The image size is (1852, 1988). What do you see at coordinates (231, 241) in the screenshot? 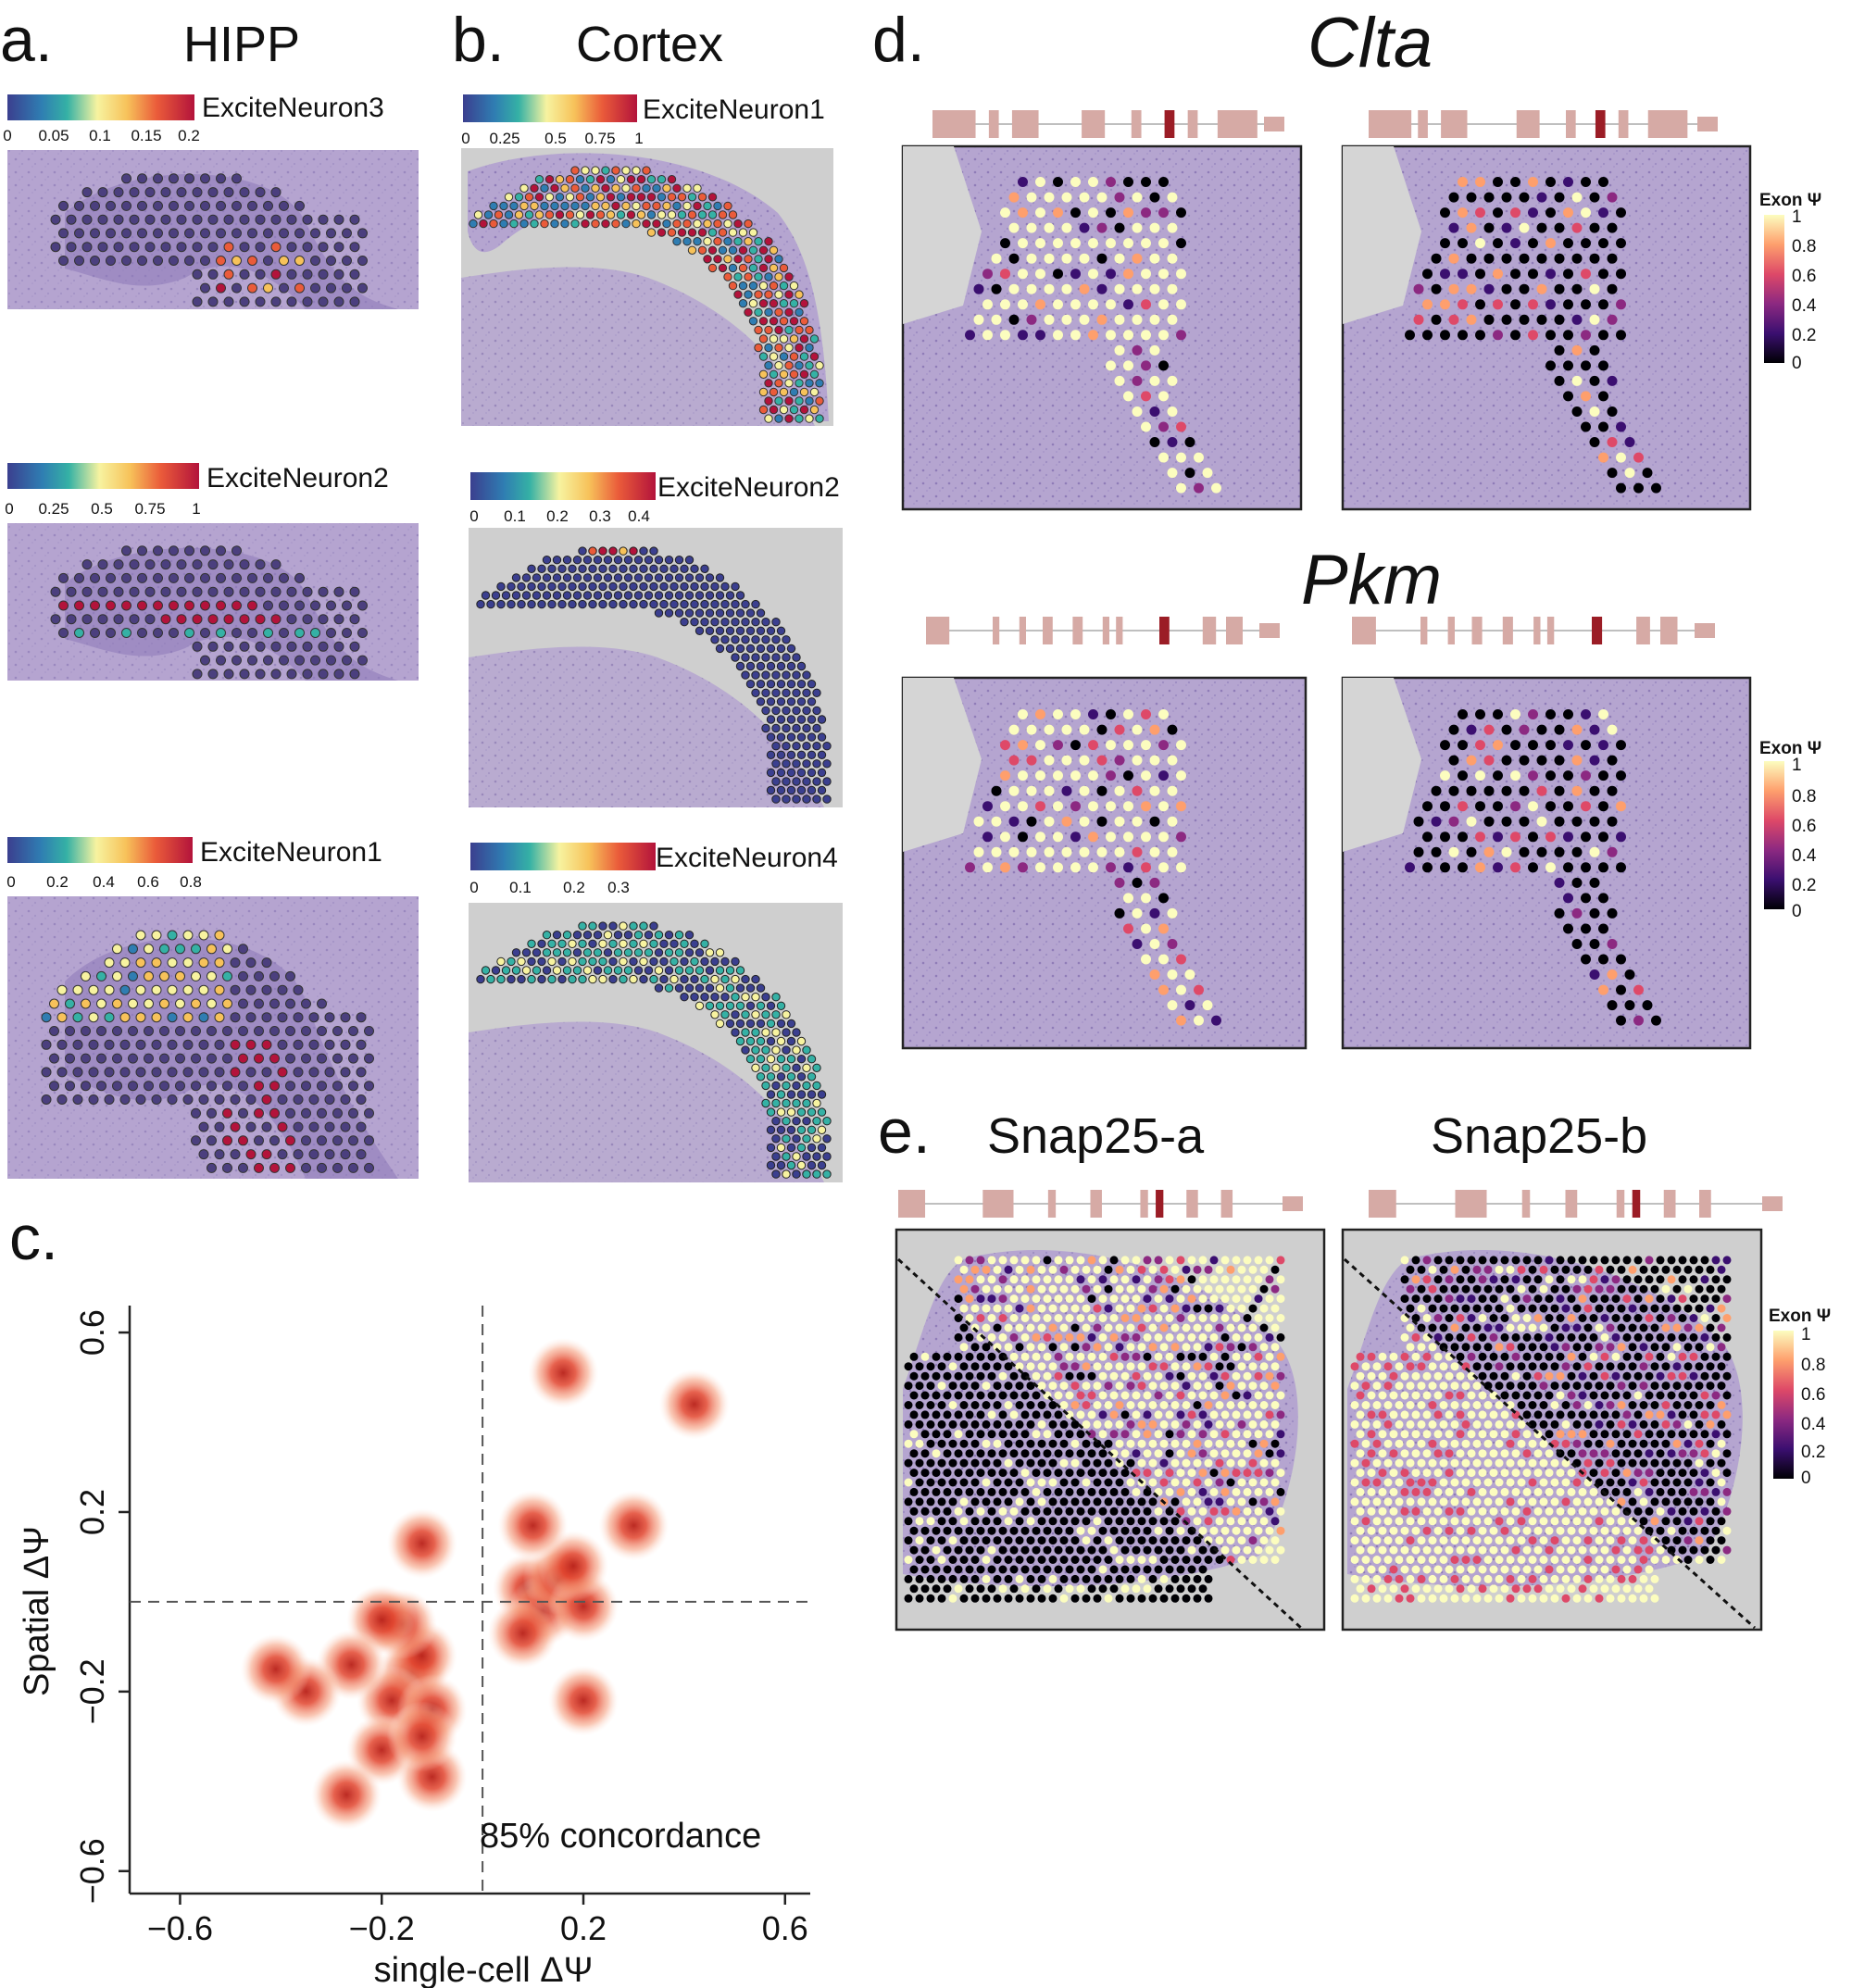
I see `hippocampus-layer` at bounding box center [231, 241].